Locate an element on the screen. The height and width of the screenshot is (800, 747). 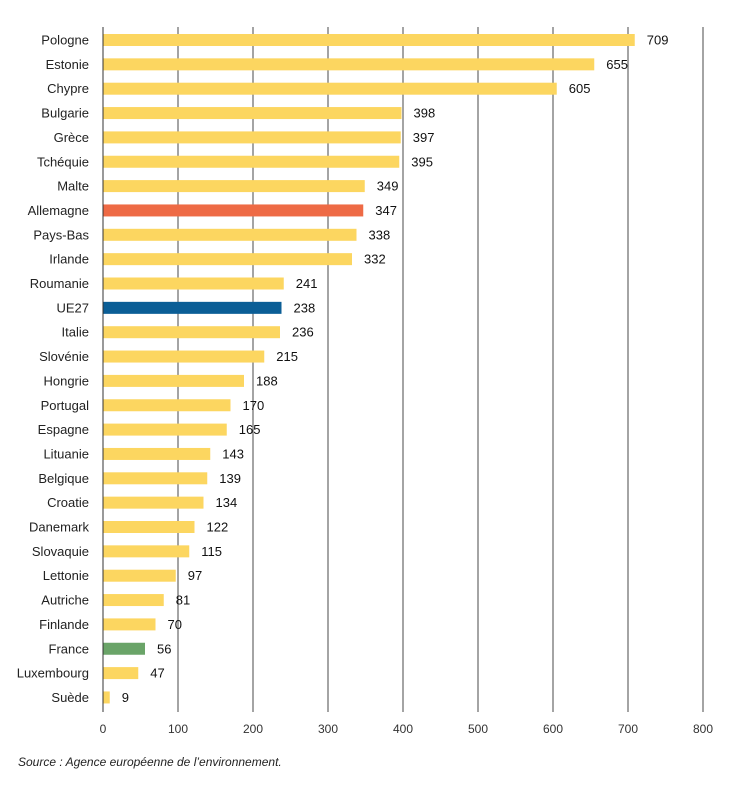
category-label: Belgique is located at coordinates (63, 478).